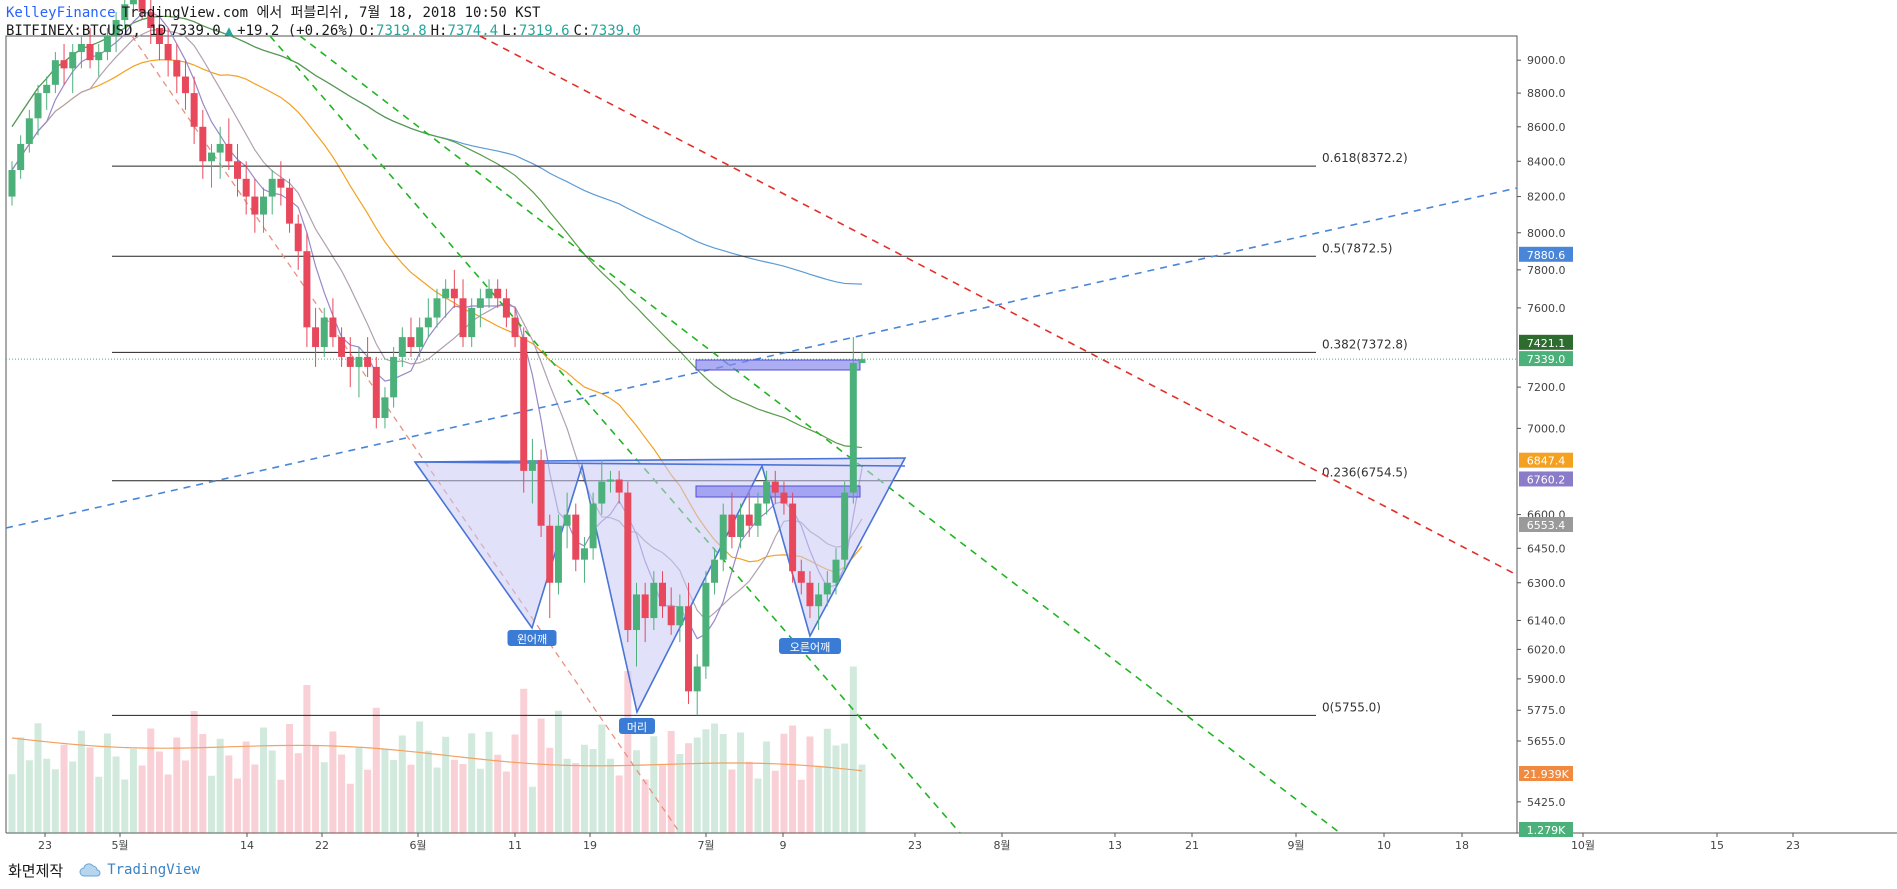  Describe the element at coordinates (86, 31) in the screenshot. I see `symbol-label: BITFINEX:BTCUSD, 1D` at that location.